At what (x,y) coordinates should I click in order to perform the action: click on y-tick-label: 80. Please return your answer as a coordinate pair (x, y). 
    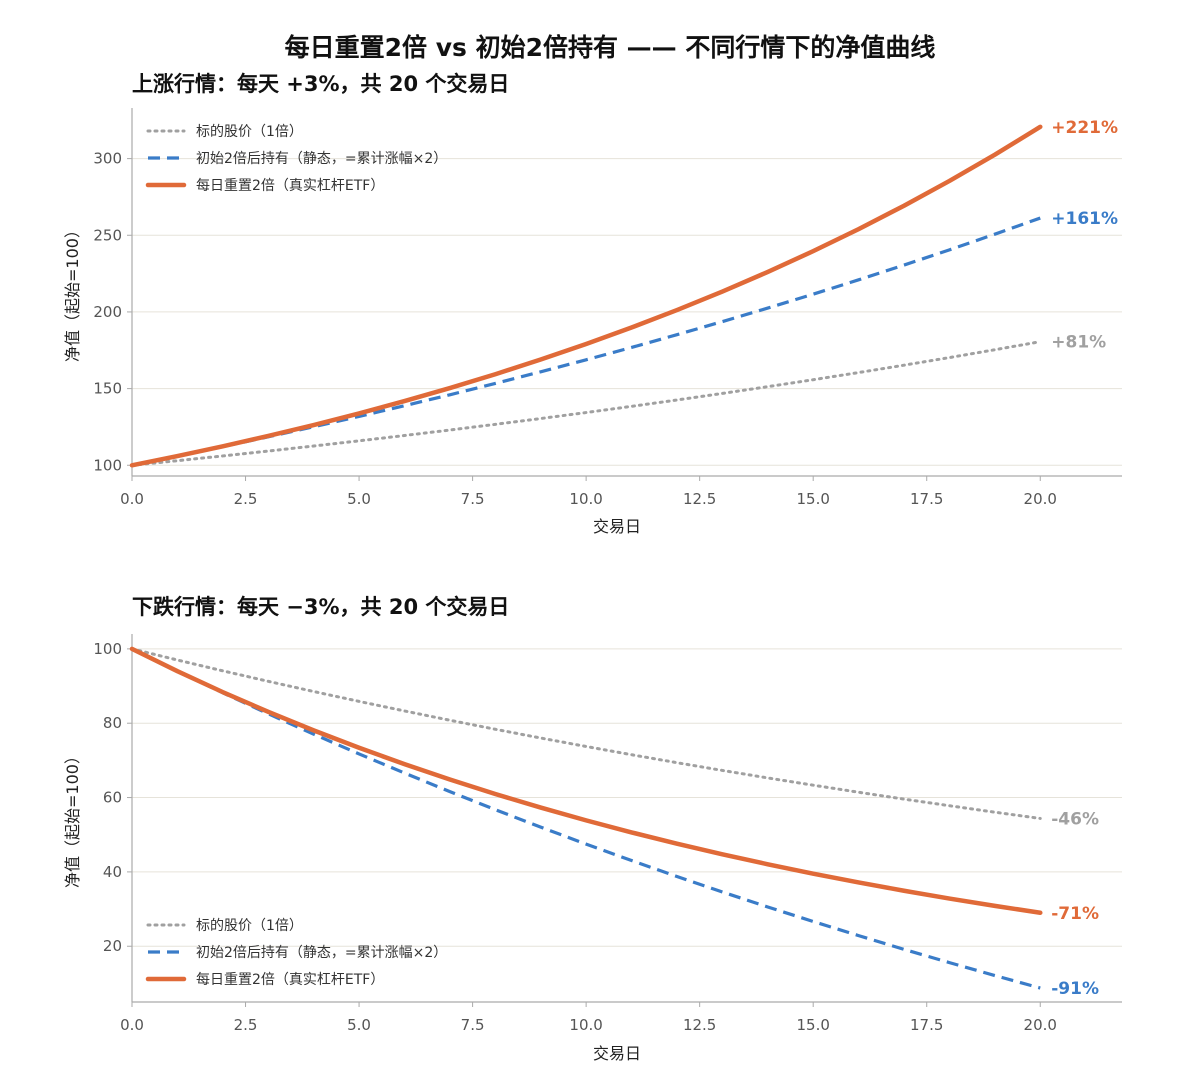
    Looking at the image, I should click on (112, 723).